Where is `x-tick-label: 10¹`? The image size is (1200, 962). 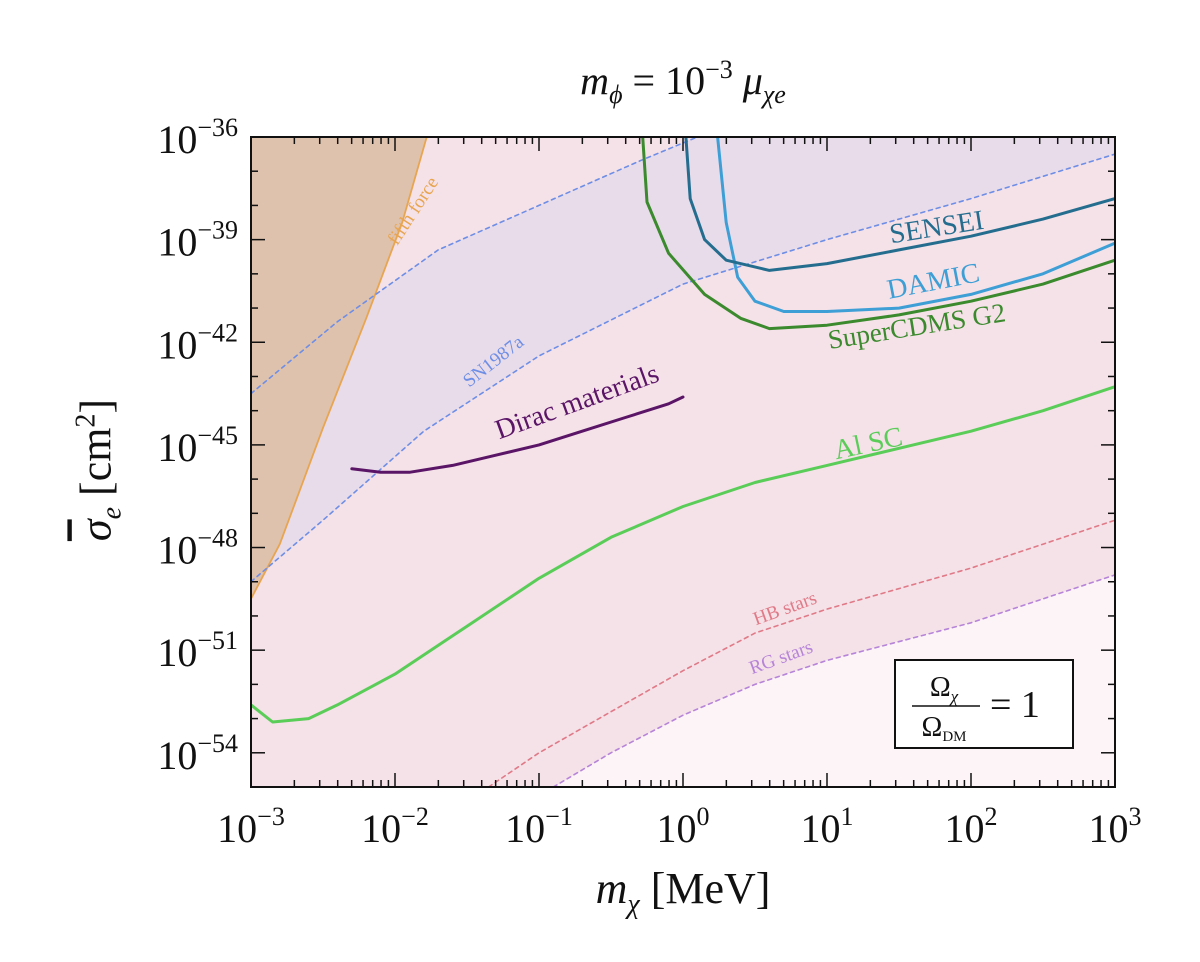 x-tick-label: 10¹ is located at coordinates (827, 826).